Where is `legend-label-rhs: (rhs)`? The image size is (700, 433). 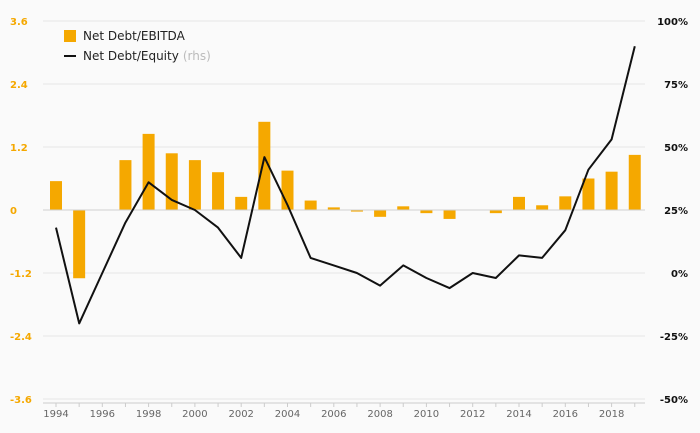 legend-label-rhs: (rhs) is located at coordinates (197, 56).